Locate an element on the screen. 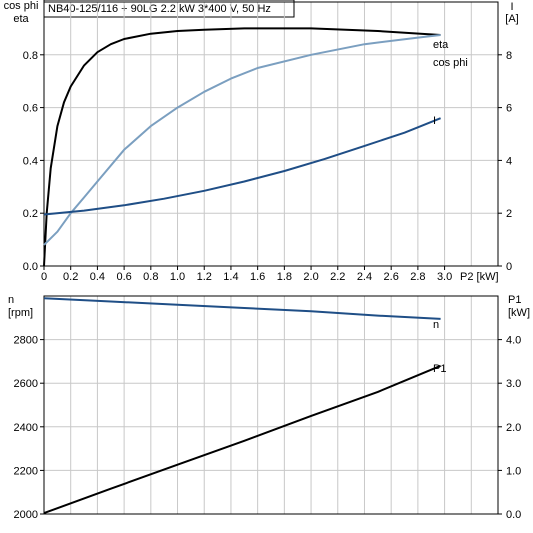 The height and width of the screenshot is (533, 533). bottom-right-tick-label: 0.0 is located at coordinates (513, 515).